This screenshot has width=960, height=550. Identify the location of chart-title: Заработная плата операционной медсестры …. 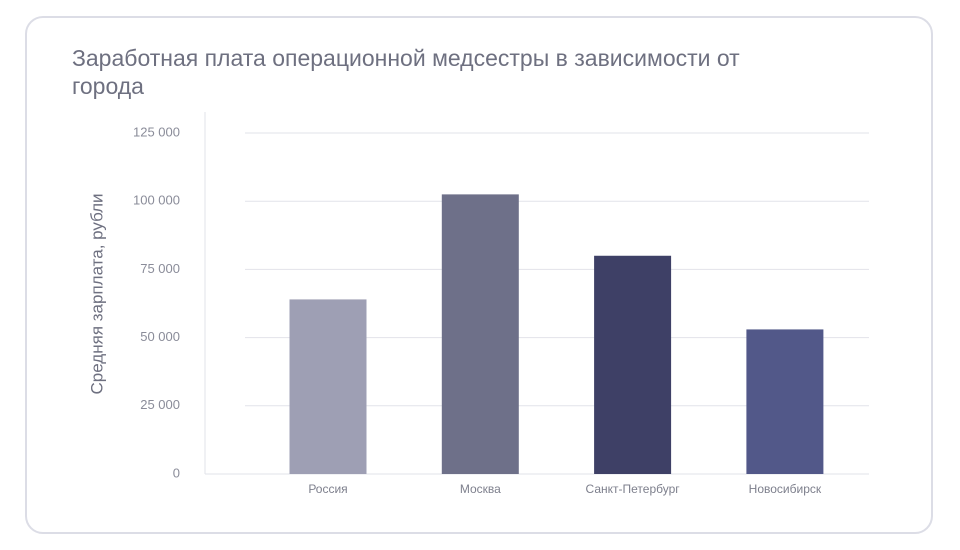
(406, 72).